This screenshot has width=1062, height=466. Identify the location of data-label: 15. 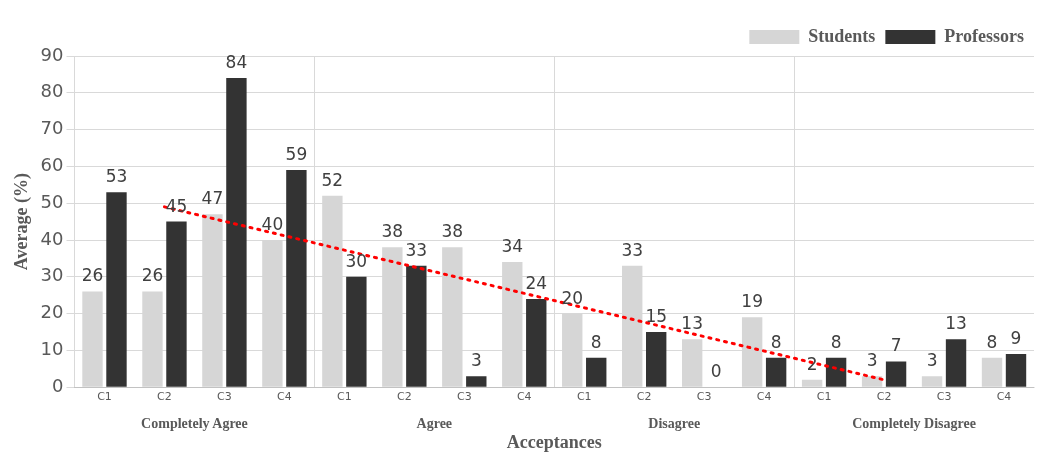
(656, 315).